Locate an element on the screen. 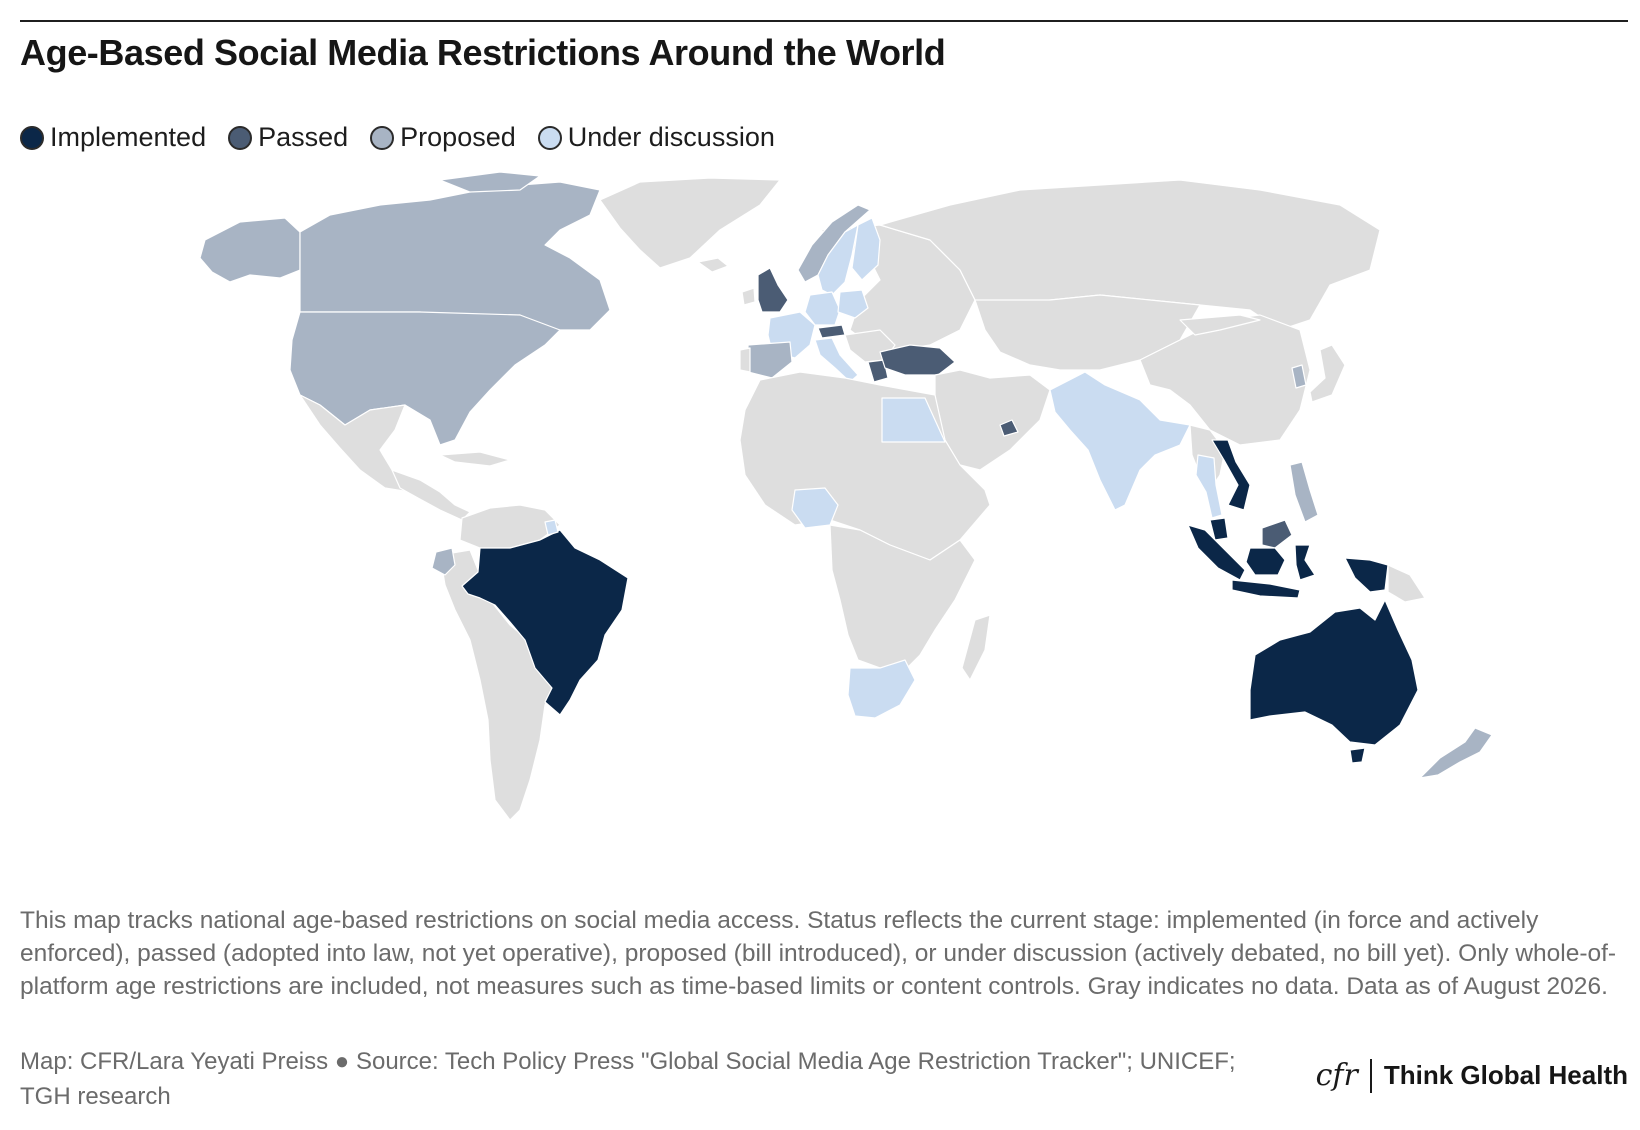 This screenshot has width=1640, height=1130. country-sweden is located at coordinates (838, 260).